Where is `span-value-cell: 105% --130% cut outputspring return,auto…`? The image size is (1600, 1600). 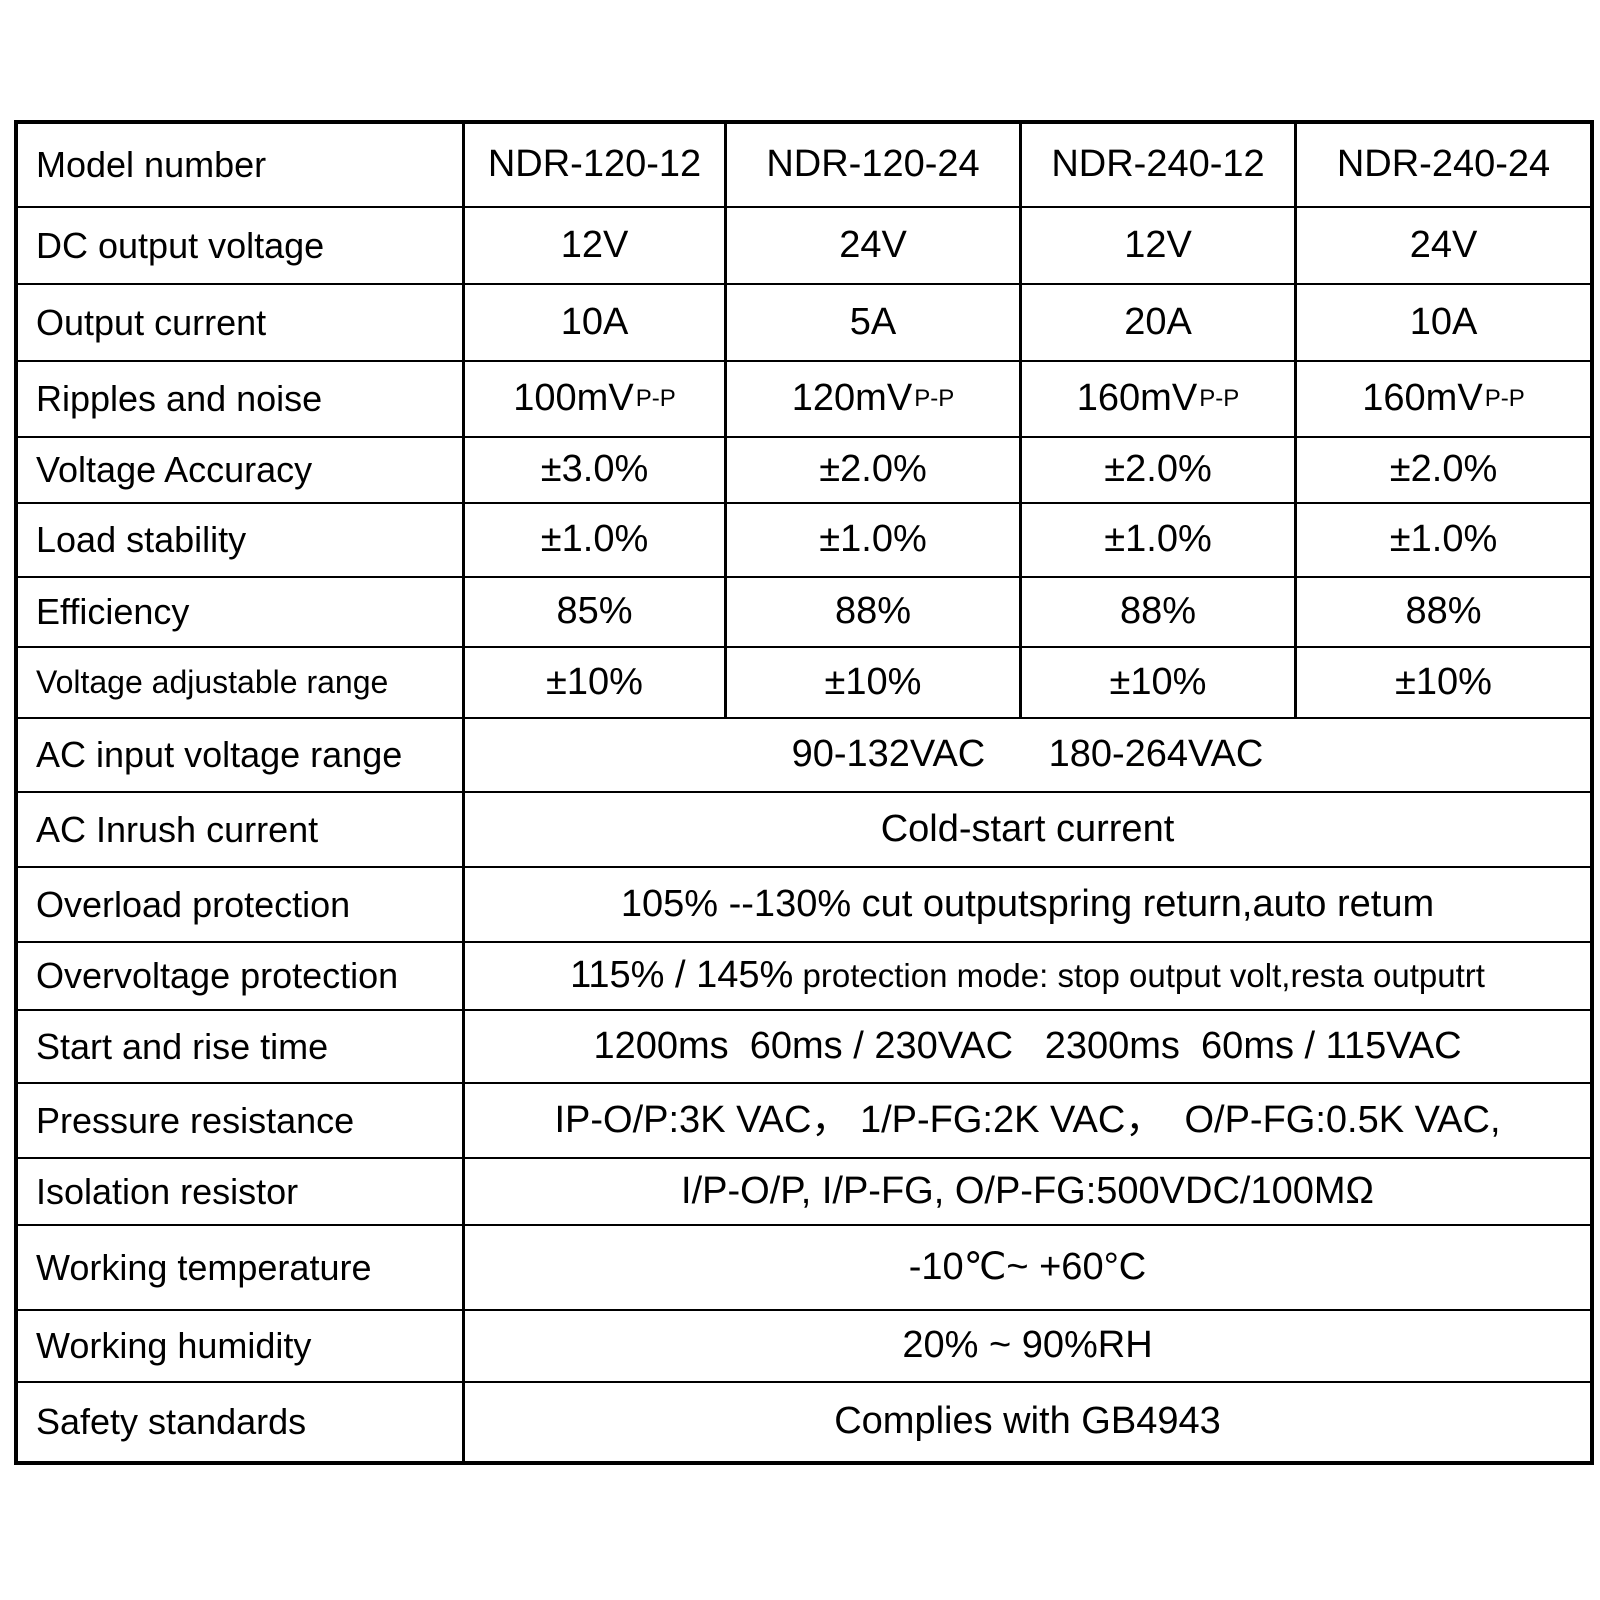 span-value-cell: 105% --130% cut outputspring return,auto… is located at coordinates (1026, 904).